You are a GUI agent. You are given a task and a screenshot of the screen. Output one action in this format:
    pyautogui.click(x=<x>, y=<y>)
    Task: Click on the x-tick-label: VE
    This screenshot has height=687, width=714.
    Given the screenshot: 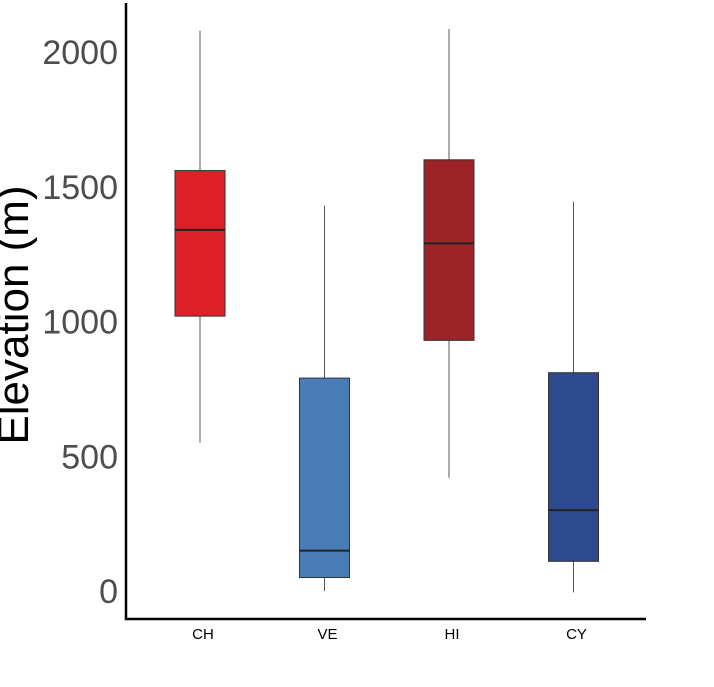 What is the action you would take?
    pyautogui.click(x=327, y=634)
    